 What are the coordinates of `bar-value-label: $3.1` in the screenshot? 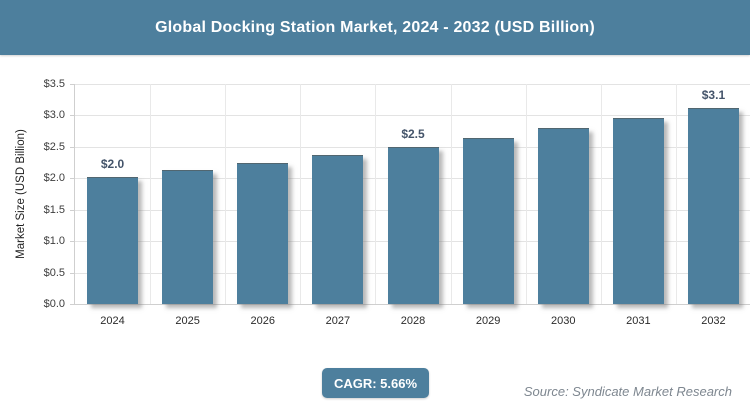 It's located at (713, 95).